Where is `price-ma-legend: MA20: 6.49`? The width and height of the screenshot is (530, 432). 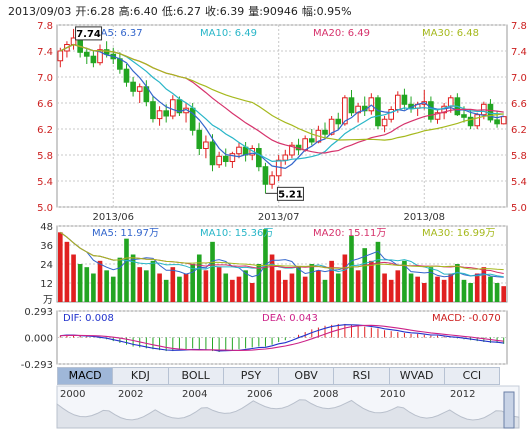 price-ma-legend: MA20: 6.49 is located at coordinates (341, 33).